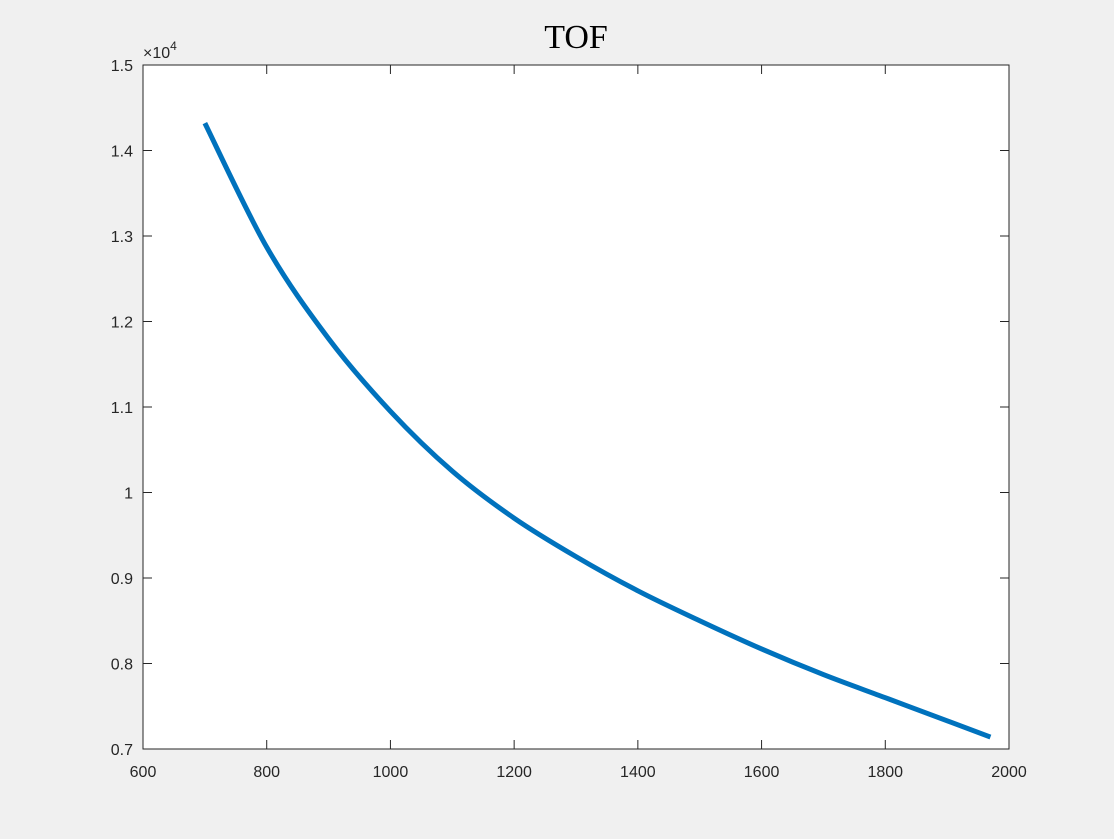 This screenshot has height=839, width=1114. I want to click on y-tick-label: 0.8, so click(122, 665).